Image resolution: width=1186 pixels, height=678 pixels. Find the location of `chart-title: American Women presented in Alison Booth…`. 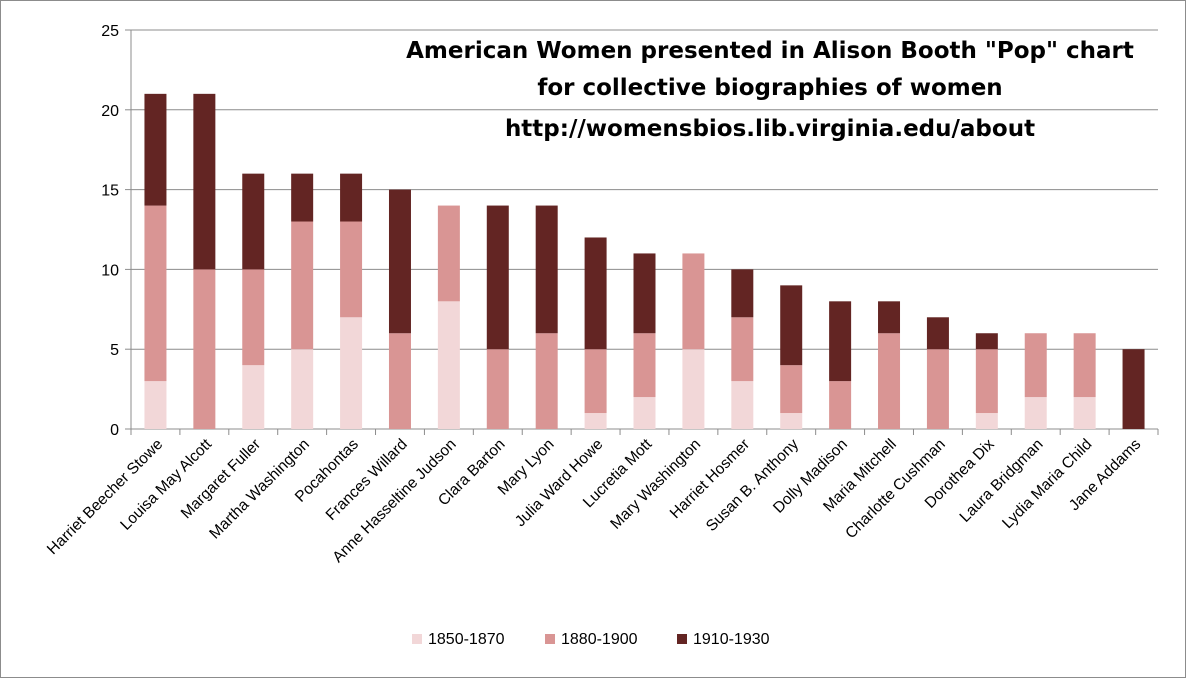

chart-title: American Women presented in Alison Booth… is located at coordinates (770, 90).